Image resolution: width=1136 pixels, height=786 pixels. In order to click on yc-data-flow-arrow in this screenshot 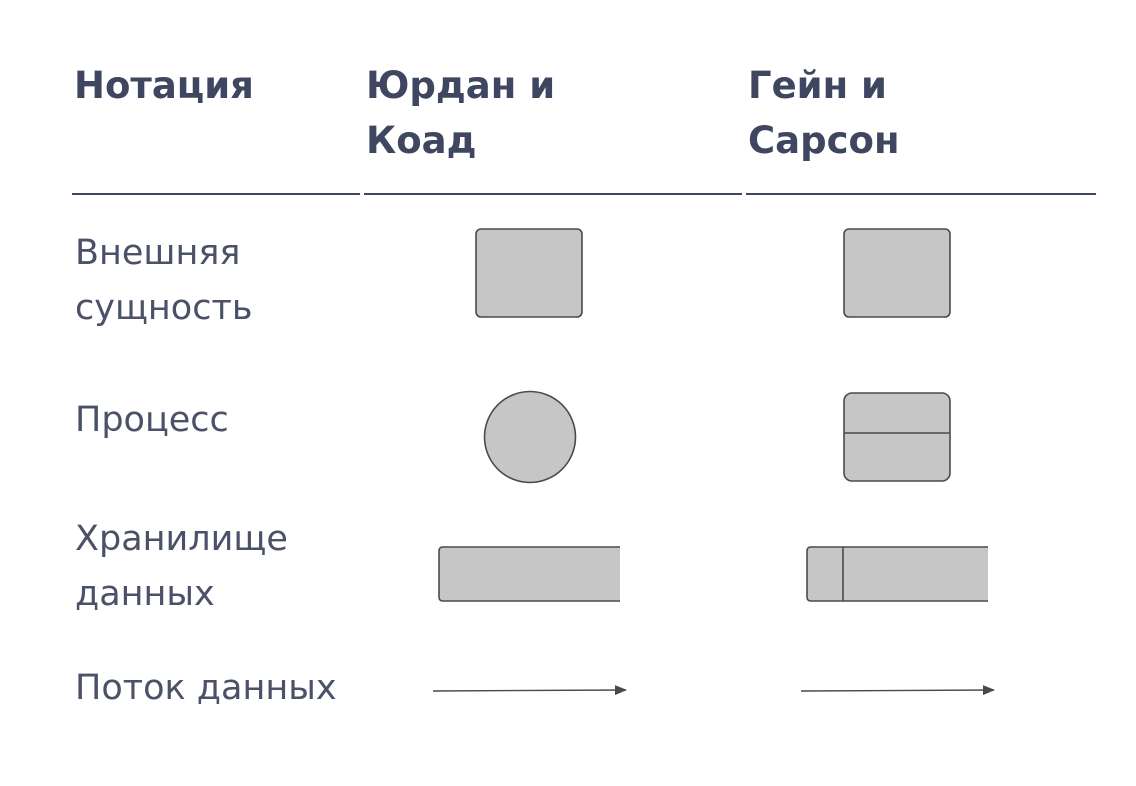, I will do `click(529, 690)`.